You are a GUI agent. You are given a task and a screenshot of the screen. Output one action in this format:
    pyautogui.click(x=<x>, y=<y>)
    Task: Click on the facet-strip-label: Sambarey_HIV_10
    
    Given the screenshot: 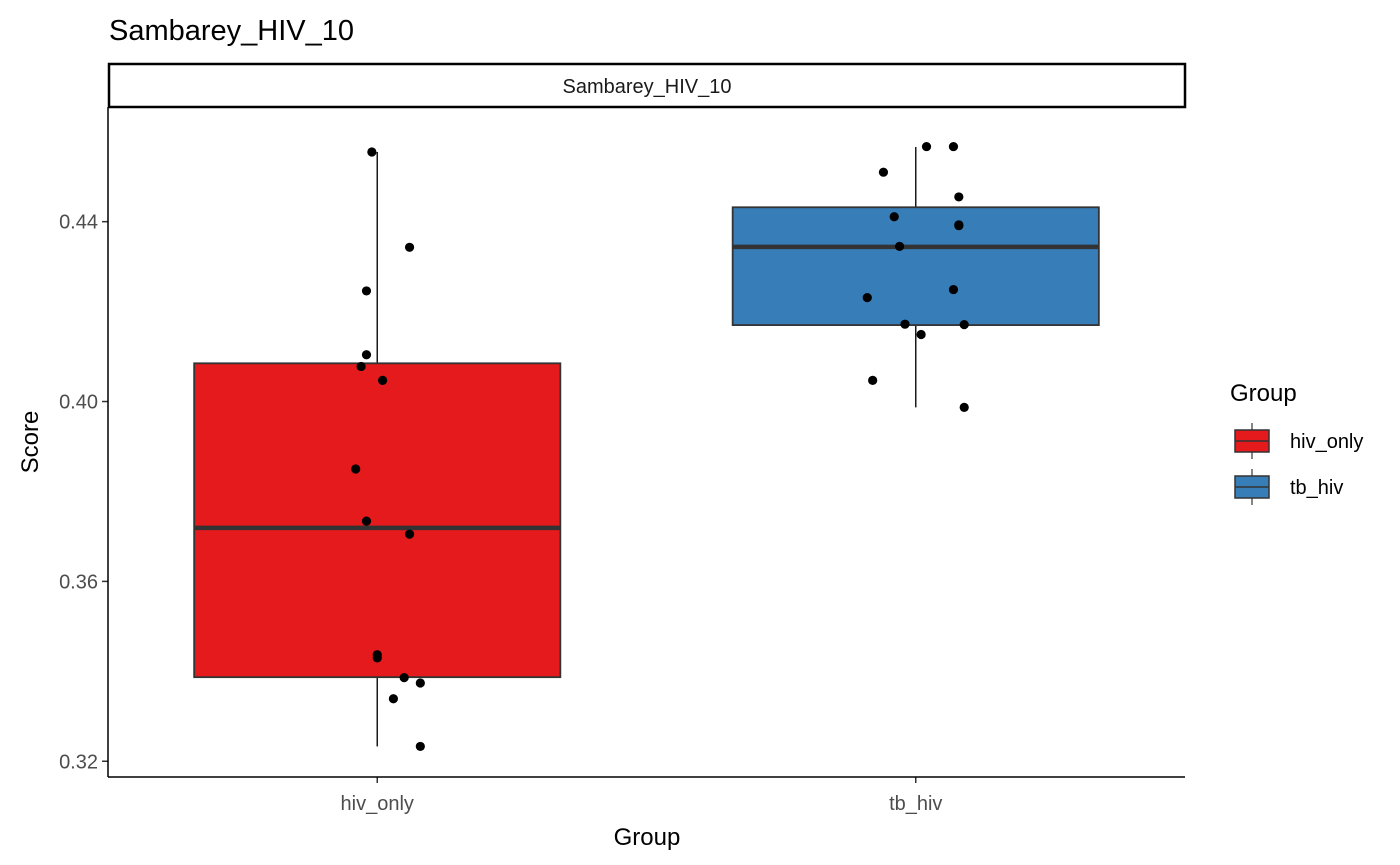 What is the action you would take?
    pyautogui.click(x=647, y=87)
    